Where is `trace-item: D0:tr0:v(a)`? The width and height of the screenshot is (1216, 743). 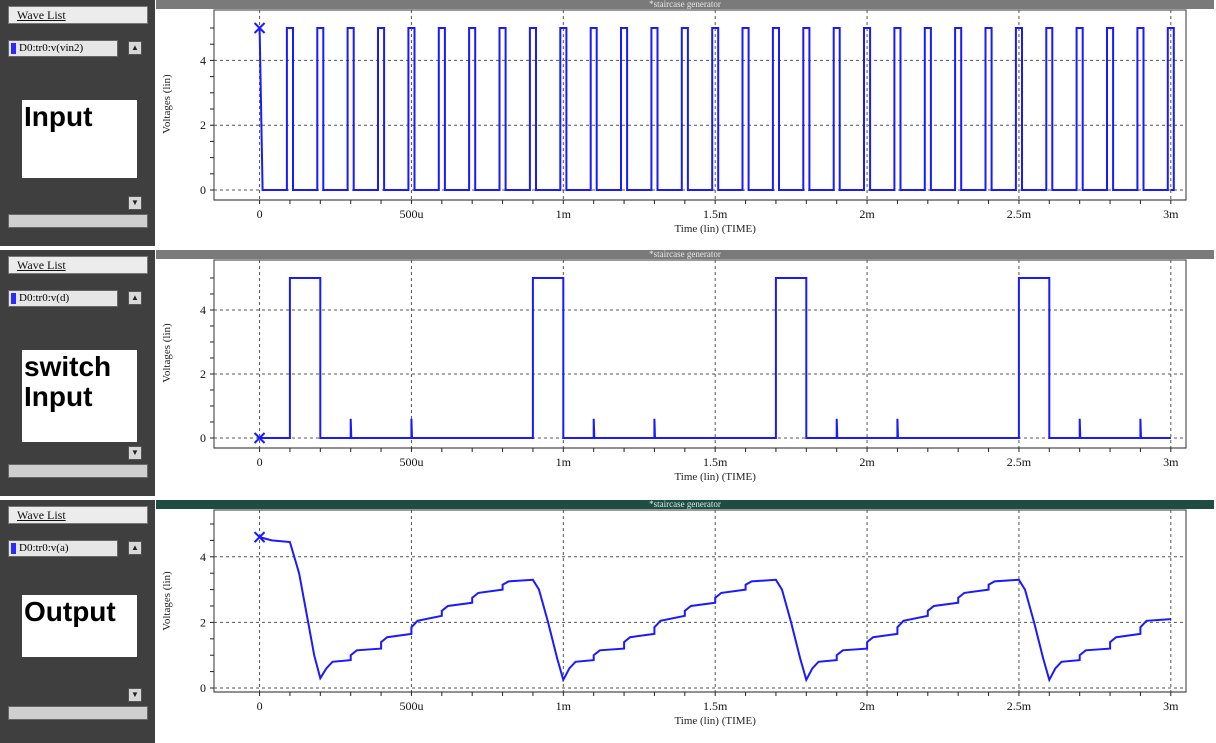 trace-item: D0:tr0:v(a) is located at coordinates (63, 548).